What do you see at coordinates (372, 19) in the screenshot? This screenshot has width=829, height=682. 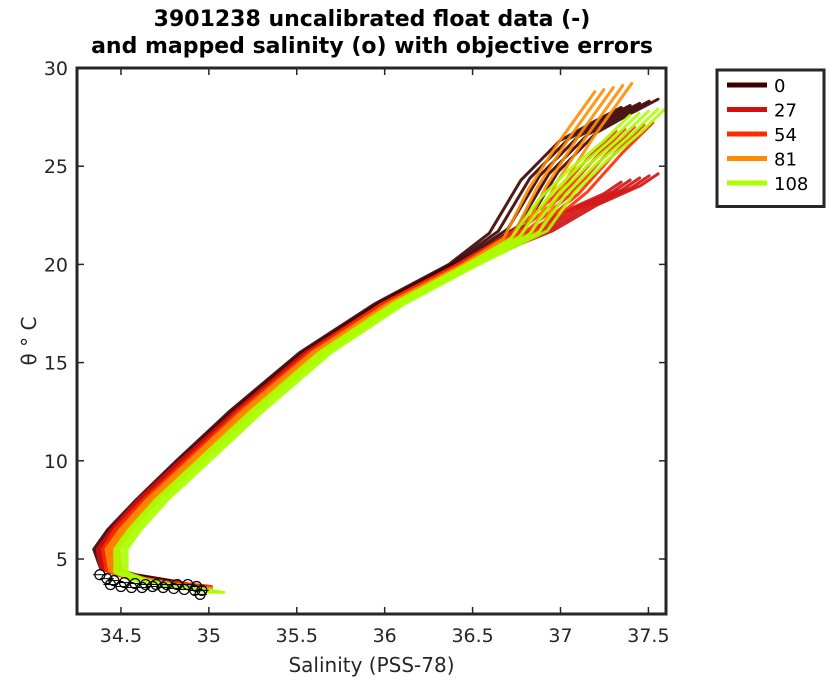 I see `title-line-1: 3901238 uncalibrated float data (-)` at bounding box center [372, 19].